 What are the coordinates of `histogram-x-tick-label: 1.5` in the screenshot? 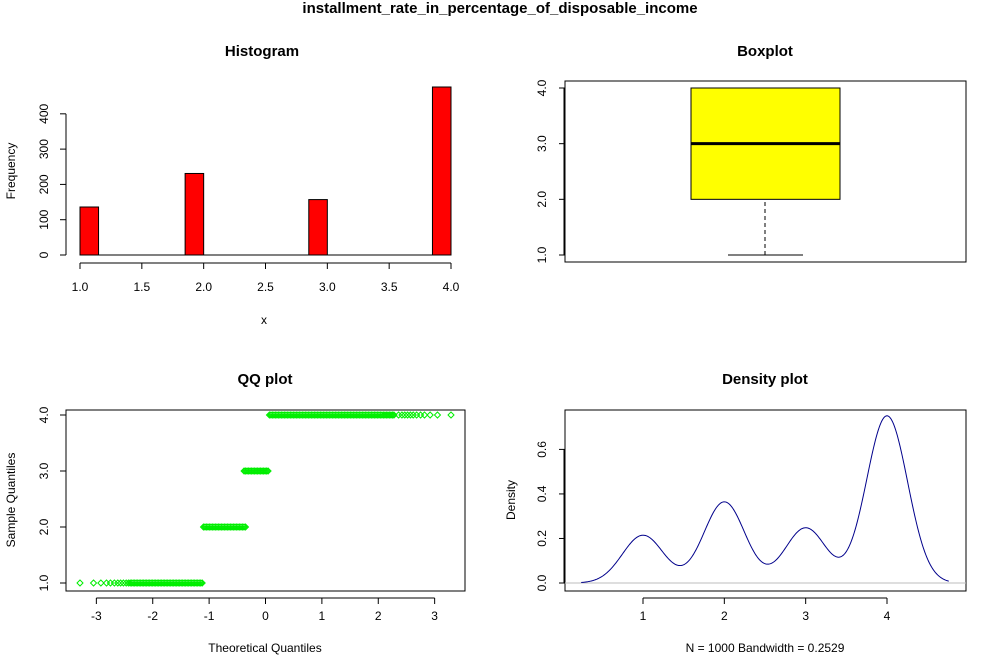 It's located at (141, 287).